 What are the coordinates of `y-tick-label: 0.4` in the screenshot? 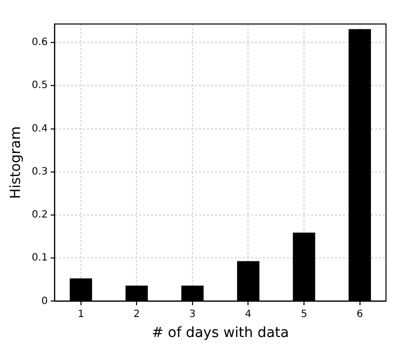 It's located at (40, 128).